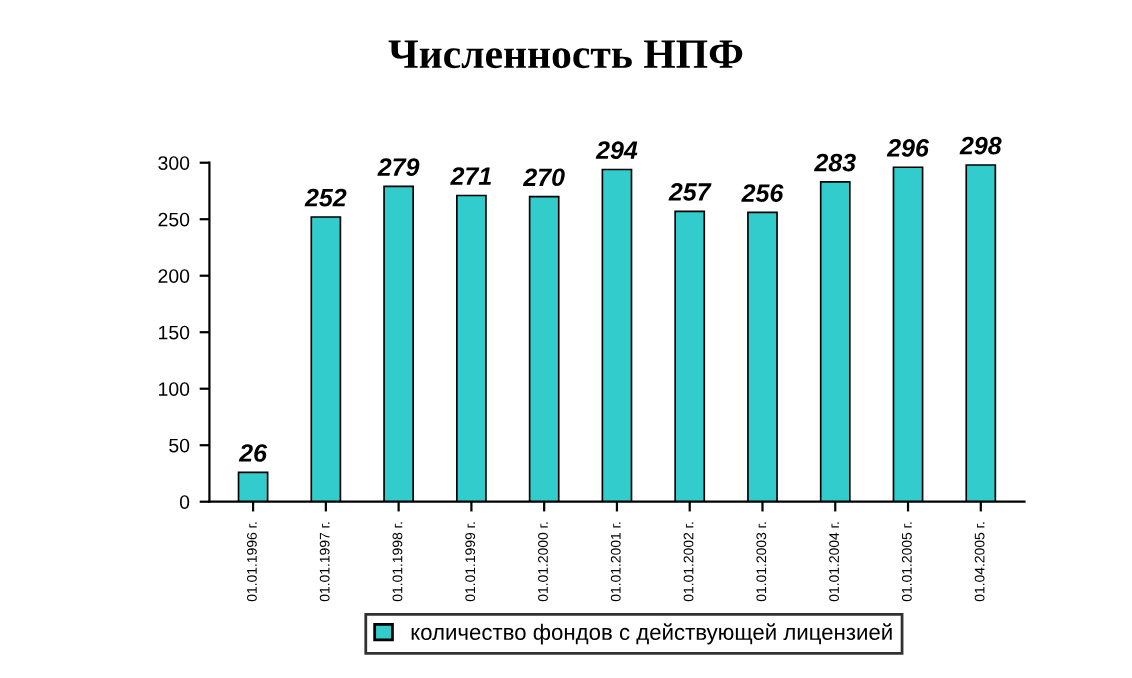  I want to click on y-tick-label: 100, so click(174, 389).